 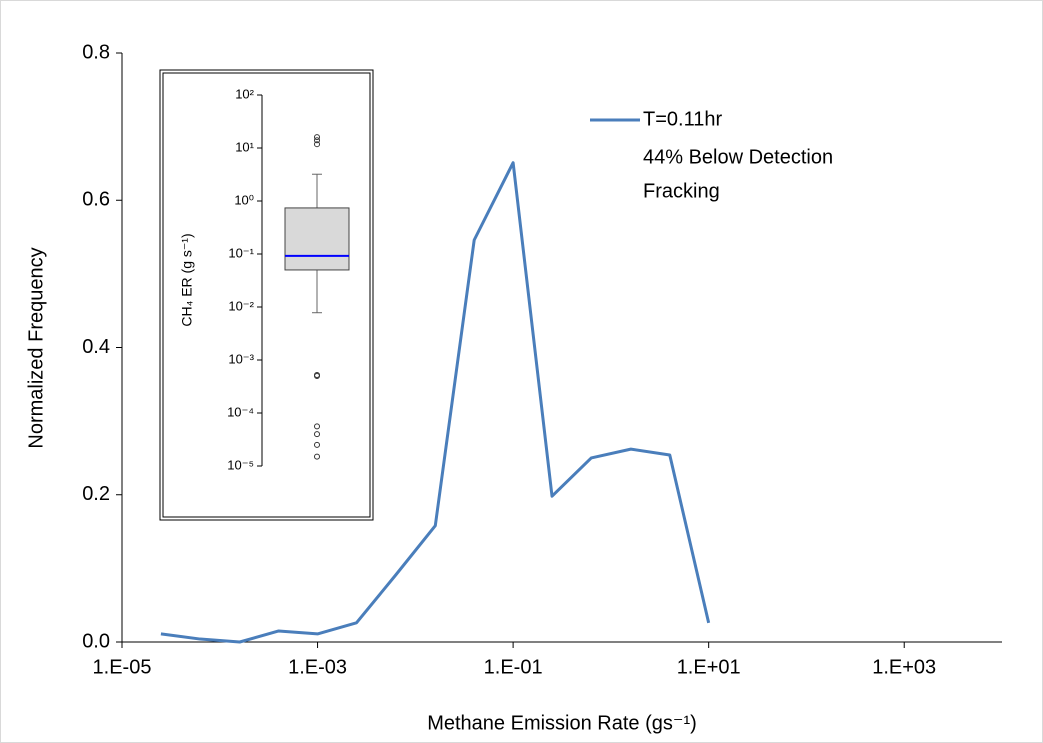 What do you see at coordinates (244, 93) in the screenshot?
I see `inset-y-tick-label: 10²` at bounding box center [244, 93].